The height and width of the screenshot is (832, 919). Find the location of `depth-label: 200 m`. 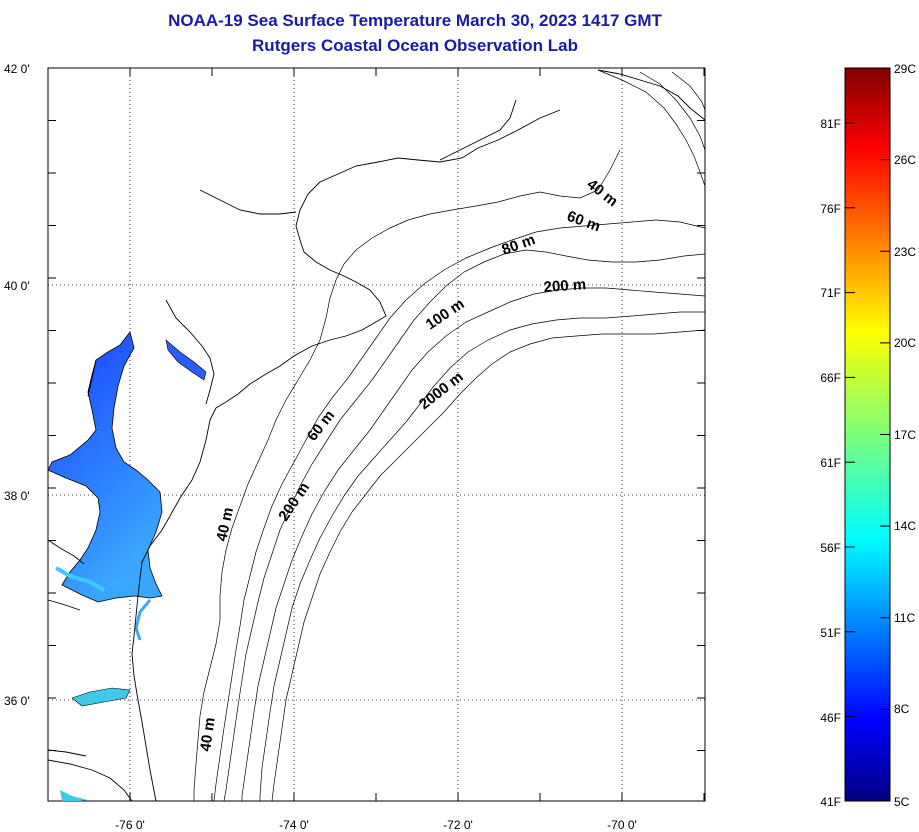

depth-label: 200 m is located at coordinates (565, 286).